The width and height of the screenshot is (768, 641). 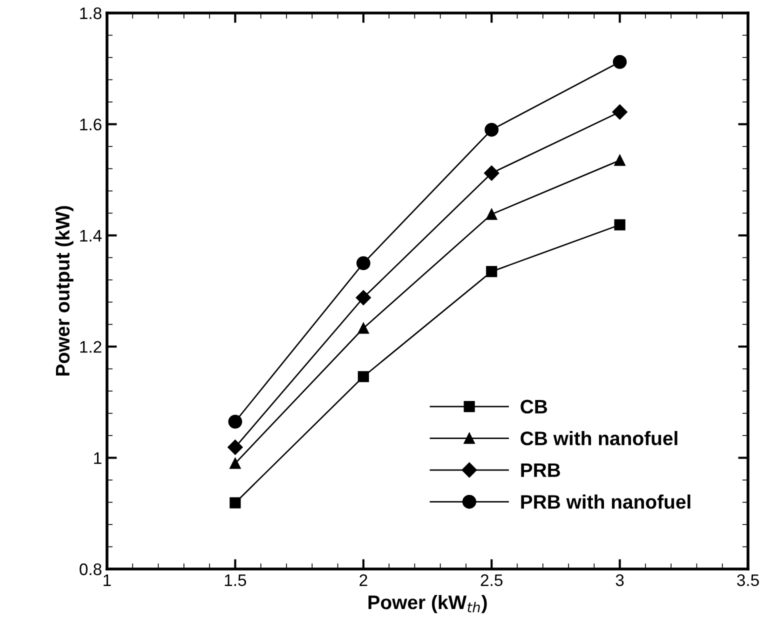 What do you see at coordinates (91, 347) in the screenshot?
I see `y-tick-label: 1.2` at bounding box center [91, 347].